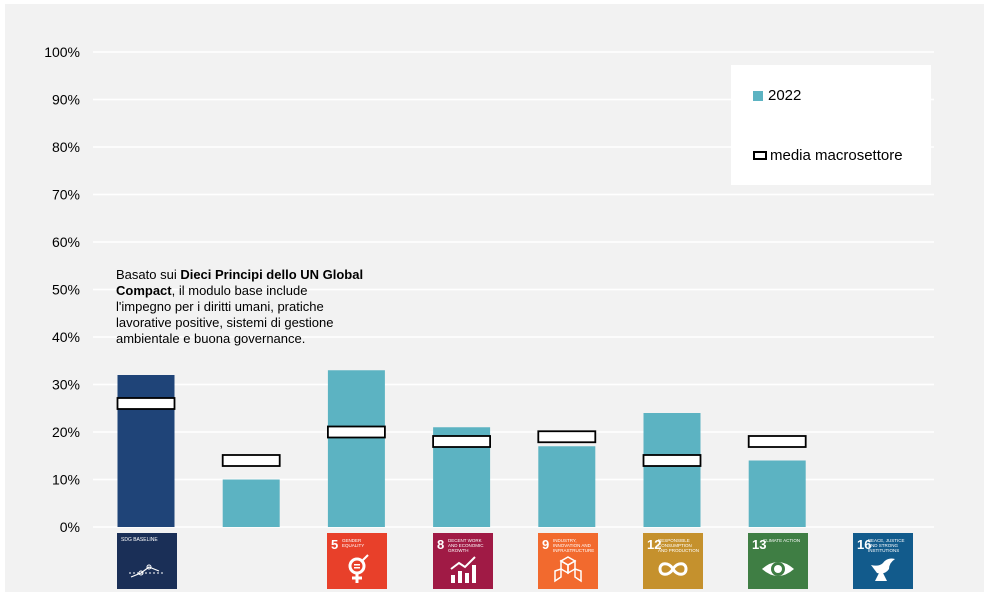 The image size is (984, 592). I want to click on sdg-icon-number: 12, so click(654, 544).